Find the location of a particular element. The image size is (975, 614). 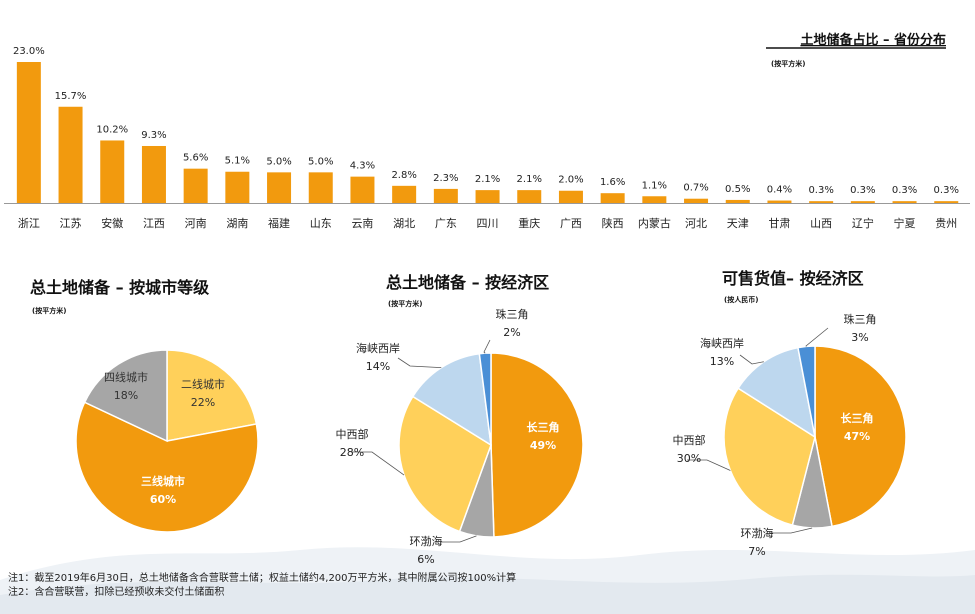

pie-slice-四线城市 is located at coordinates (125, 396).